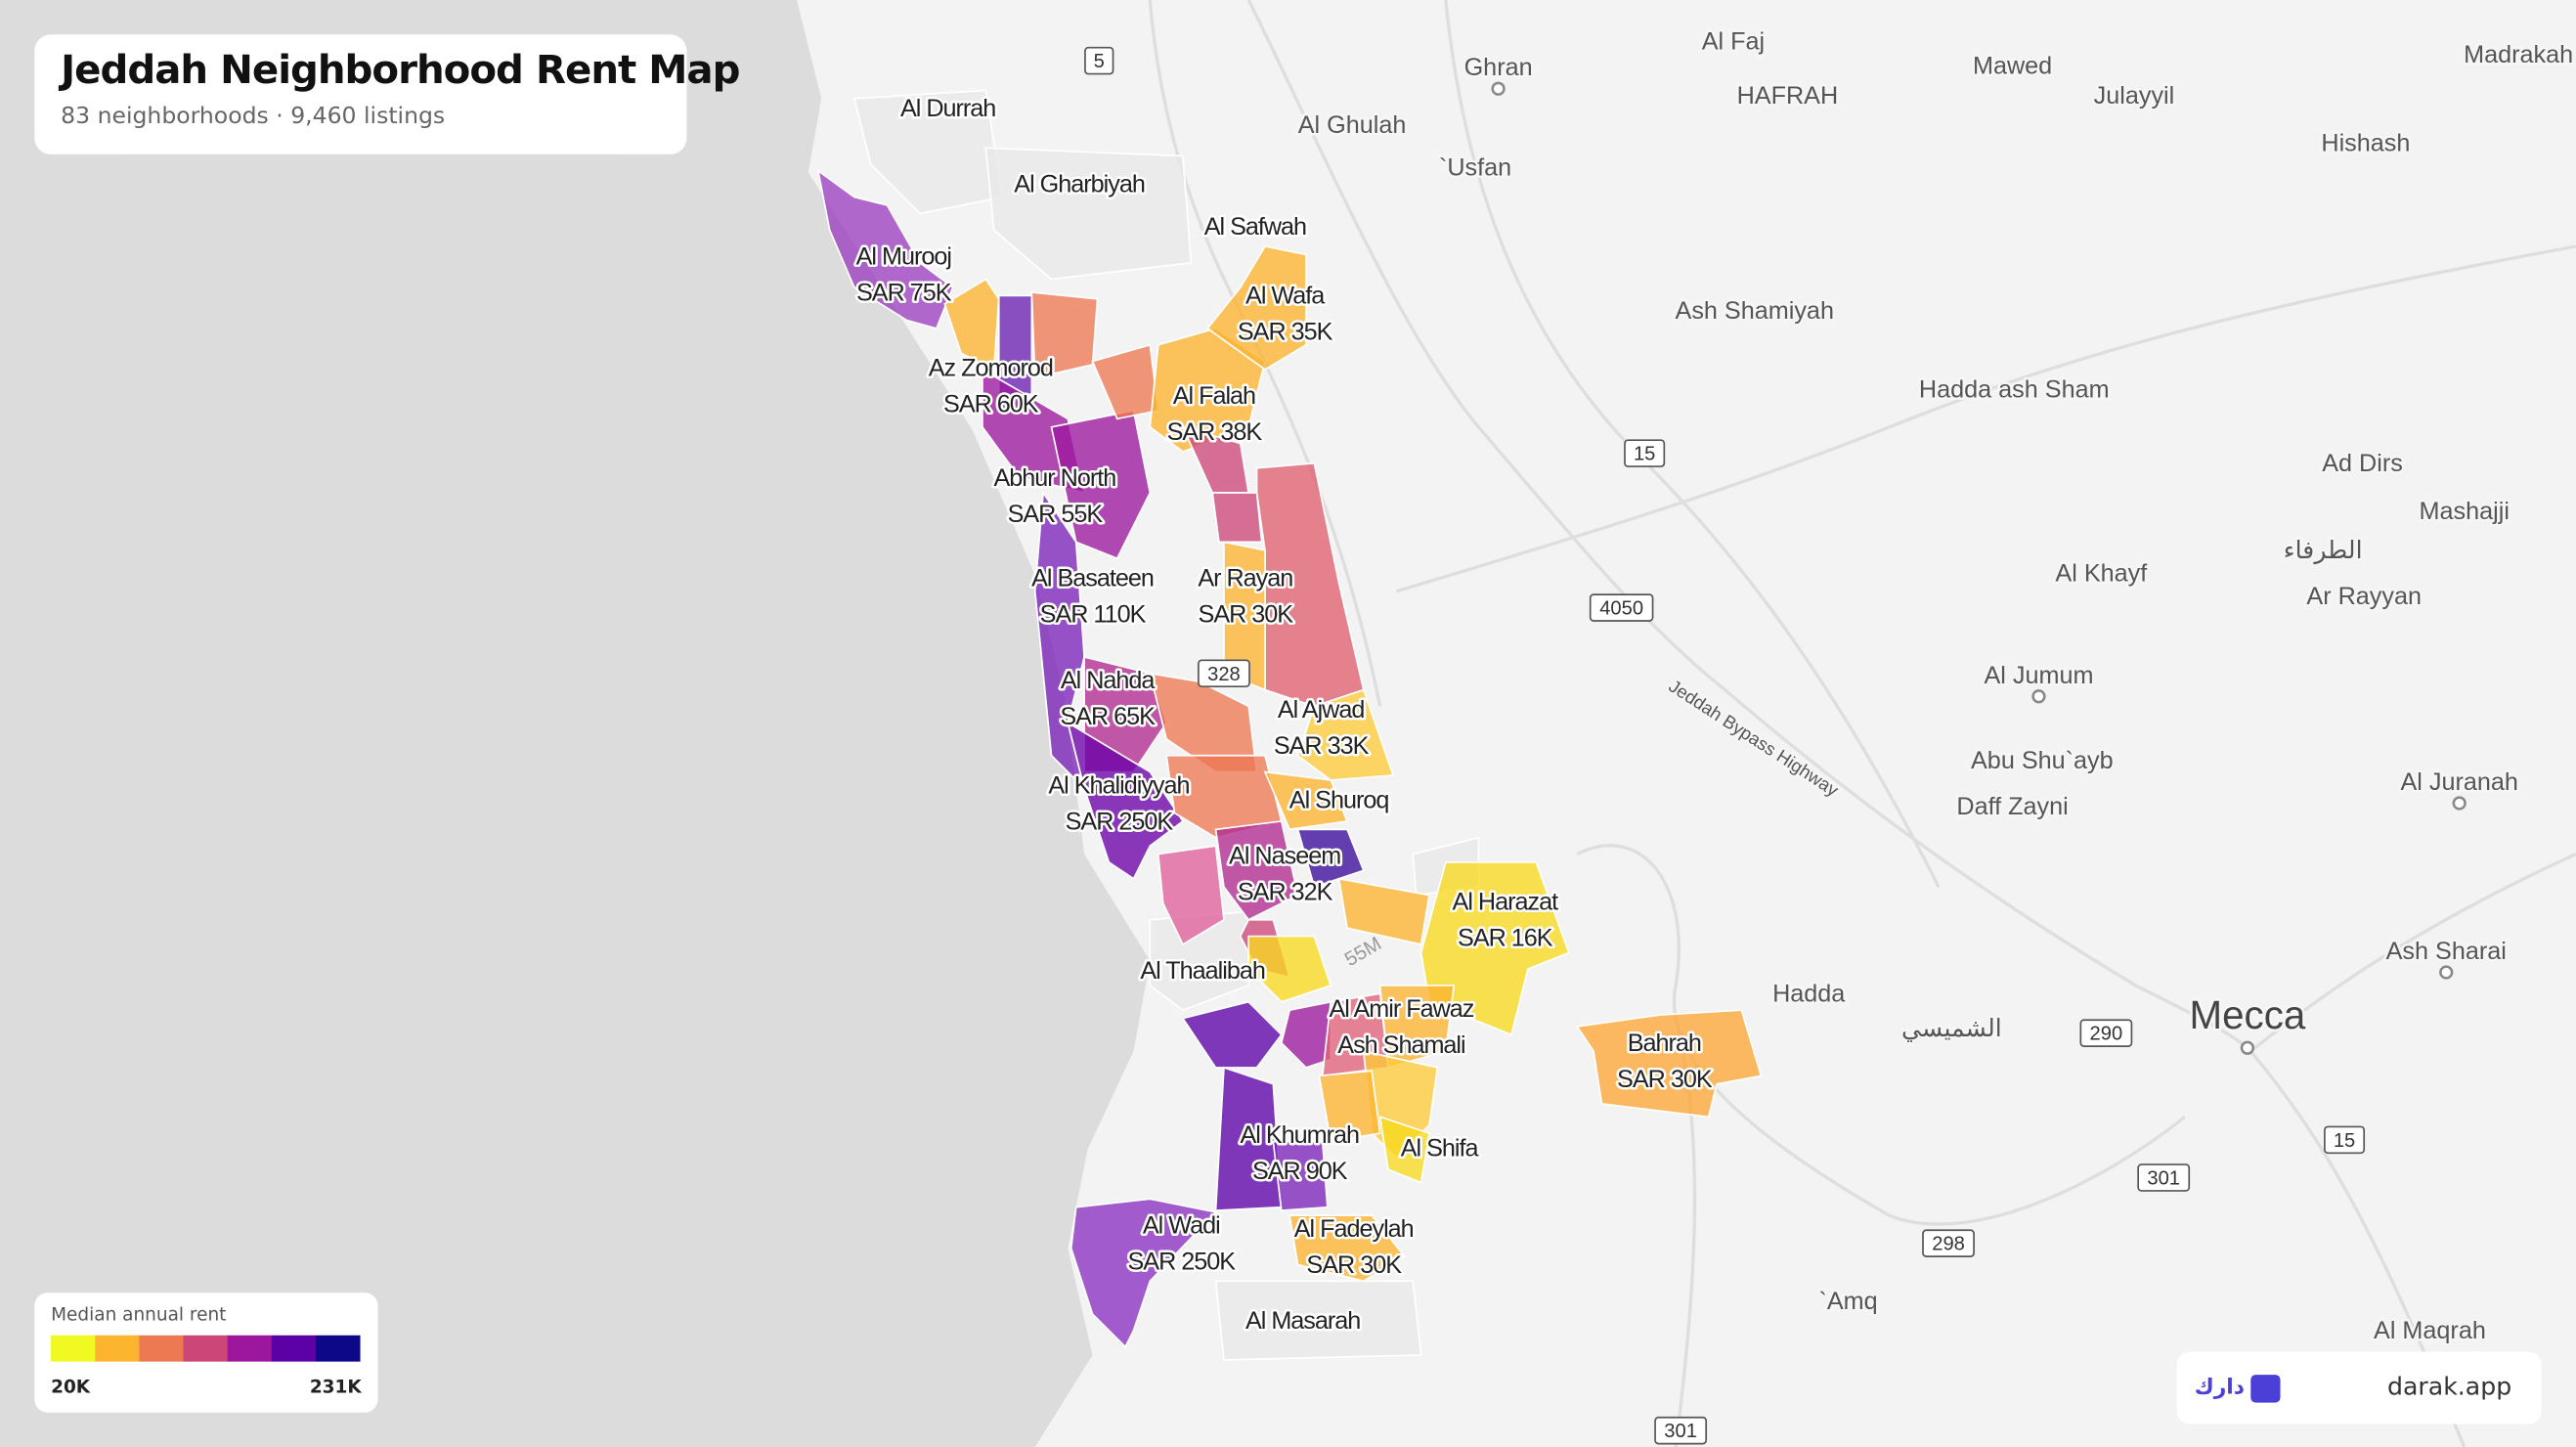 The image size is (2576, 1447). What do you see at coordinates (1755, 311) in the screenshot?
I see `place-label: Ash Shamiyah` at bounding box center [1755, 311].